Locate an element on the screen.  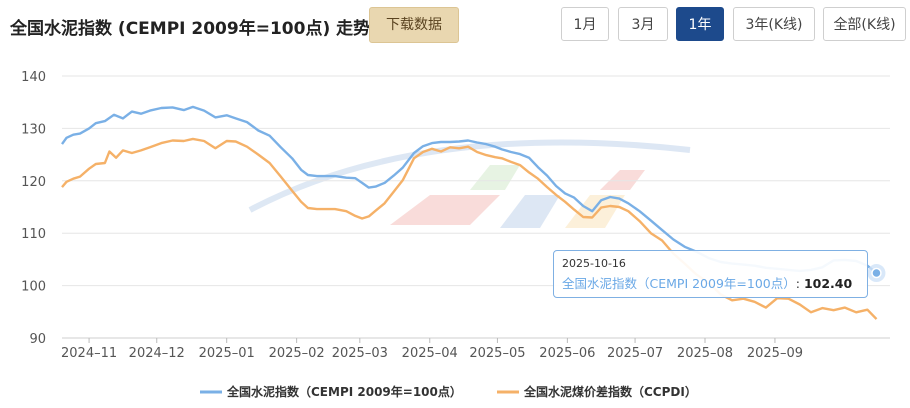
x-tick-label-6: 2025–05 is located at coordinates (497, 353).